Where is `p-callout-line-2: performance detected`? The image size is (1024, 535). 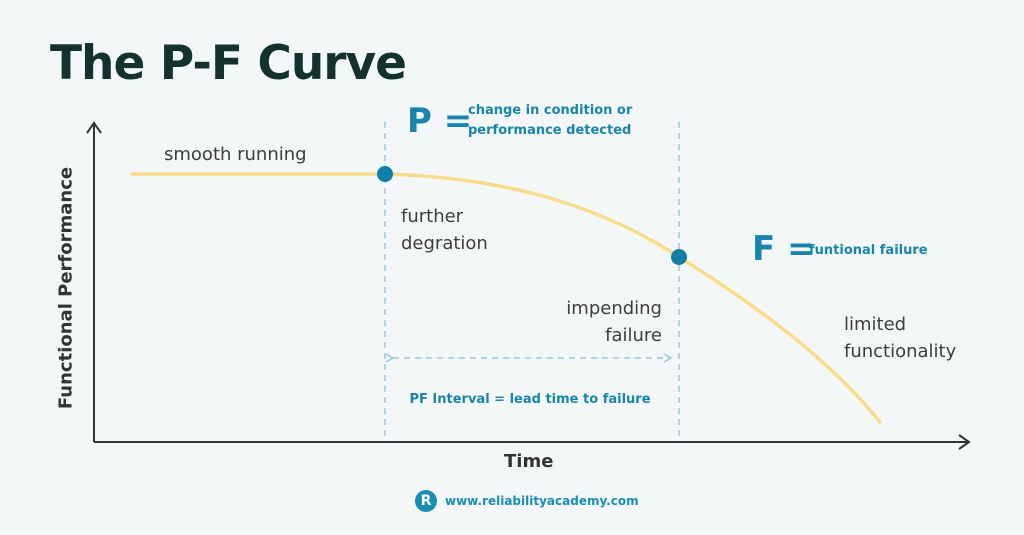
p-callout-line-2: performance detected is located at coordinates (550, 130).